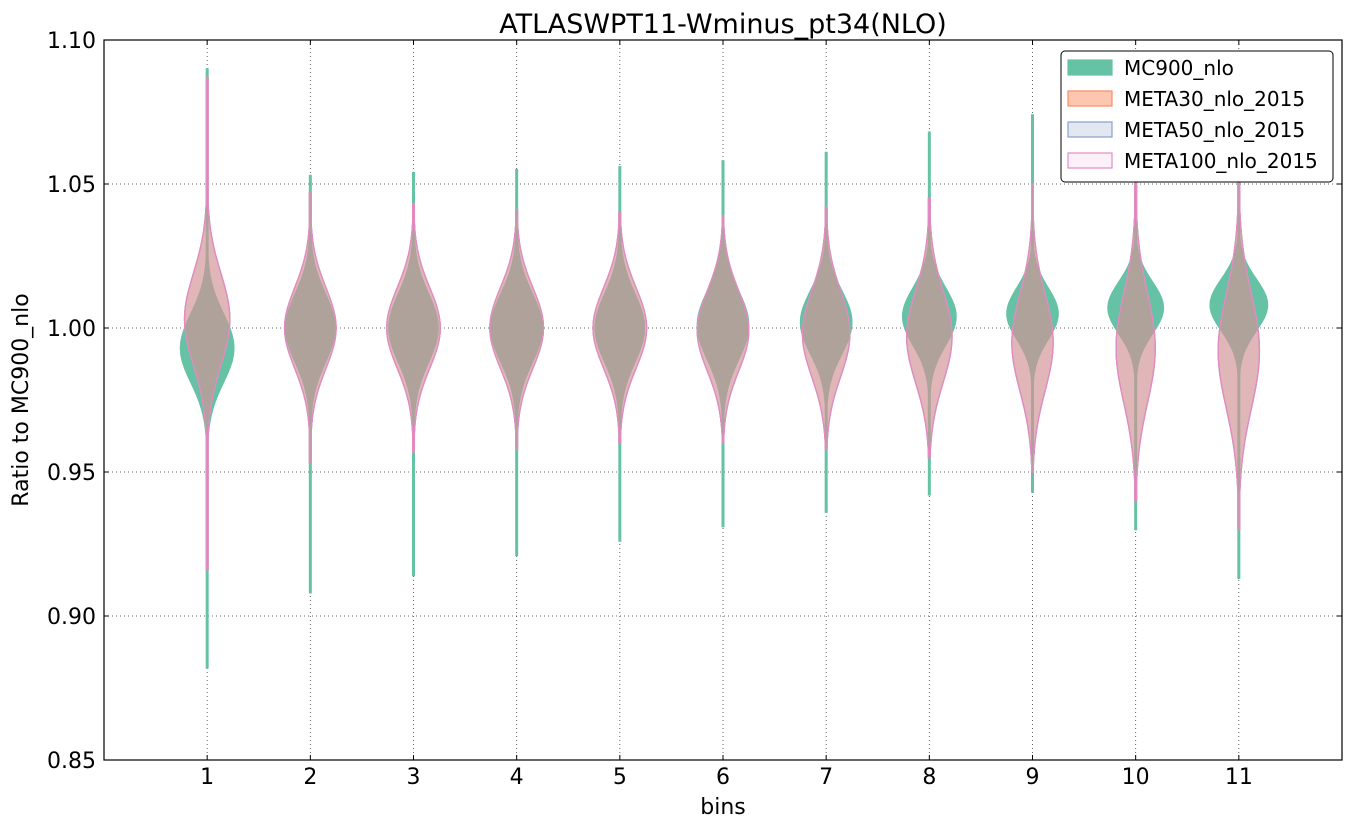 The width and height of the screenshot is (1353, 830). Describe the element at coordinates (71, 41) in the screenshot. I see `y-tick-label: 1.10` at that location.